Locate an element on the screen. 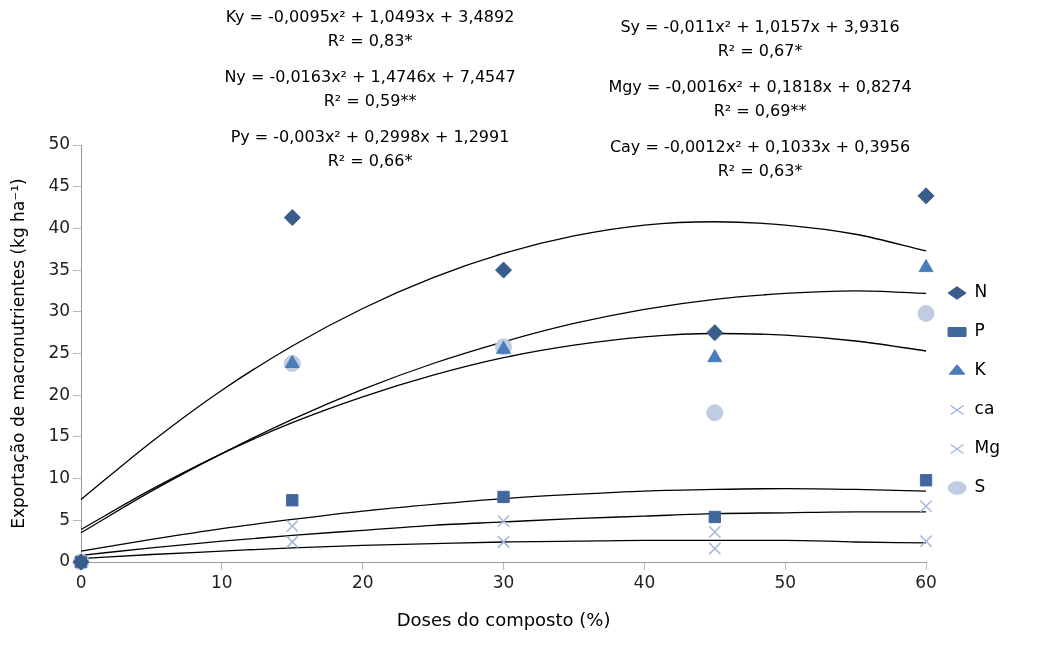 This screenshot has width=1060, height=651. x-tick-label: 0 is located at coordinates (81, 581).